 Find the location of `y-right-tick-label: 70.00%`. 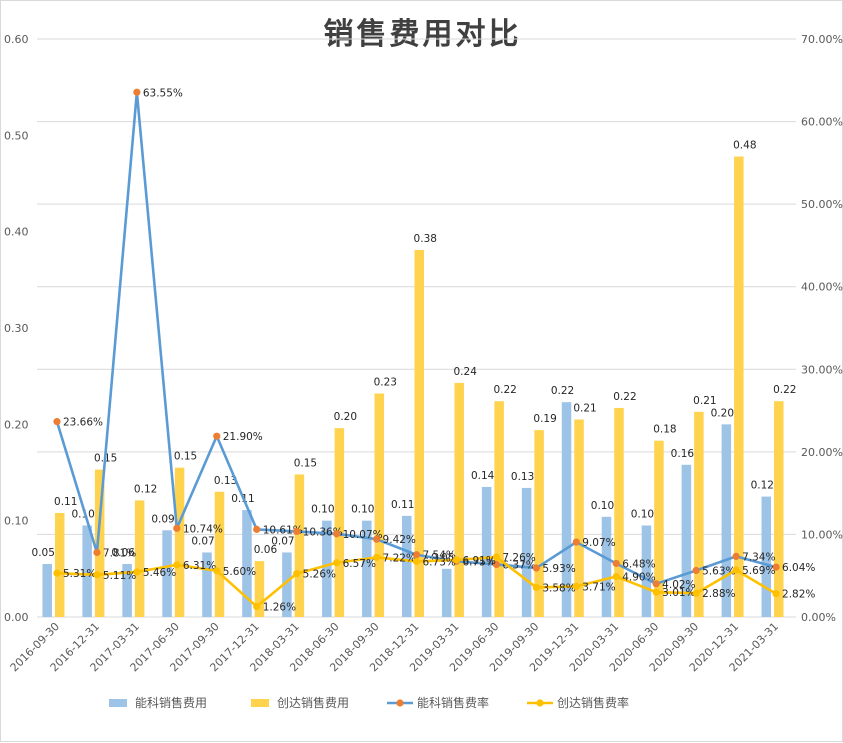

y-right-tick-label: 70.00% is located at coordinates (822, 39).